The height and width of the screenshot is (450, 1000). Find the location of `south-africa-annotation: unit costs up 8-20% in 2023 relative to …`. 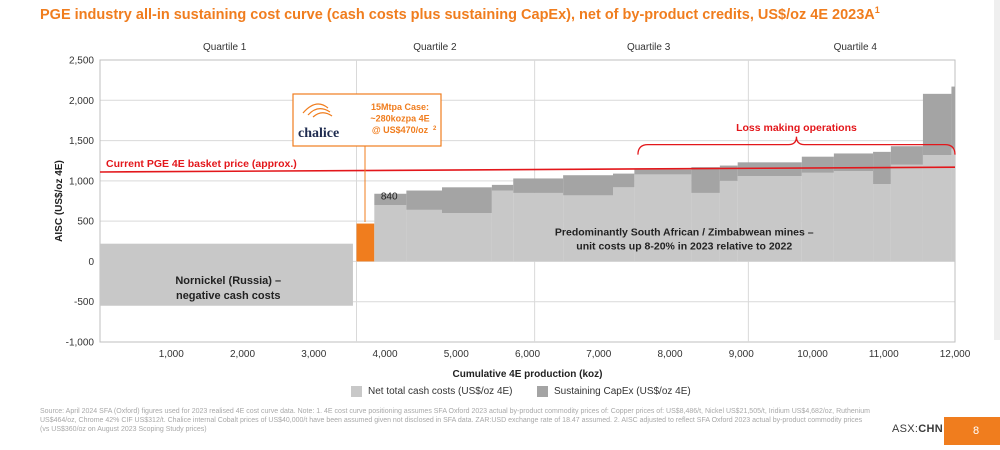

south-africa-annotation: unit costs up 8-20% in 2023 relative to … is located at coordinates (684, 247).